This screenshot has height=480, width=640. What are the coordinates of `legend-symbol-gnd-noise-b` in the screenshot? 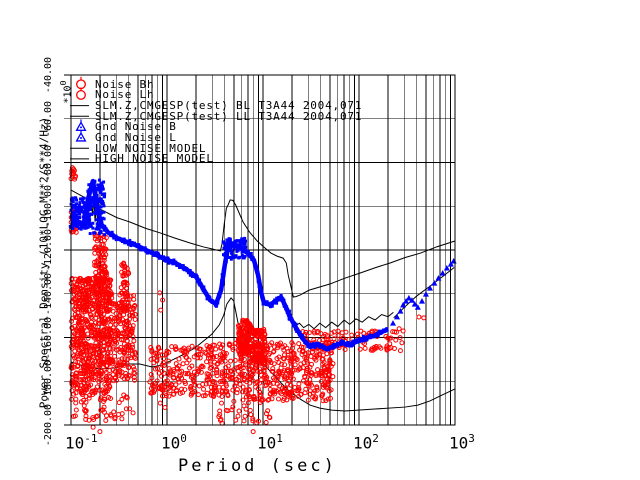 It's located at (81, 125).